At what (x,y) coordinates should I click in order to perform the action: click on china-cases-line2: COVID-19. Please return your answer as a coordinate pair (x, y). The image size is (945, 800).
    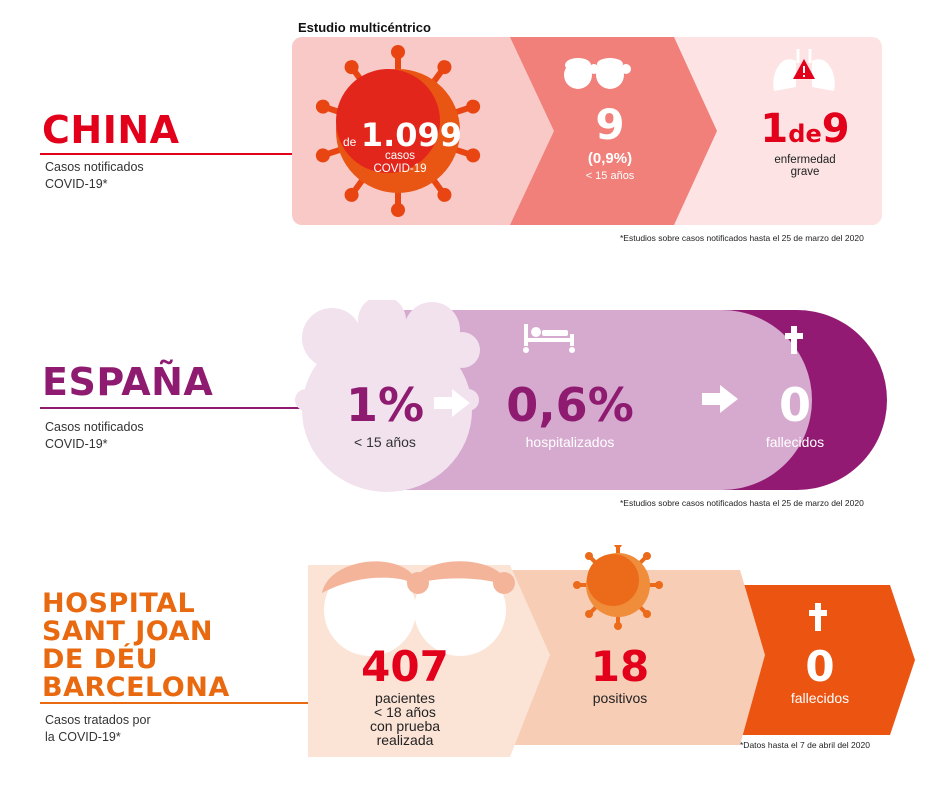
    Looking at the image, I should click on (400, 169).